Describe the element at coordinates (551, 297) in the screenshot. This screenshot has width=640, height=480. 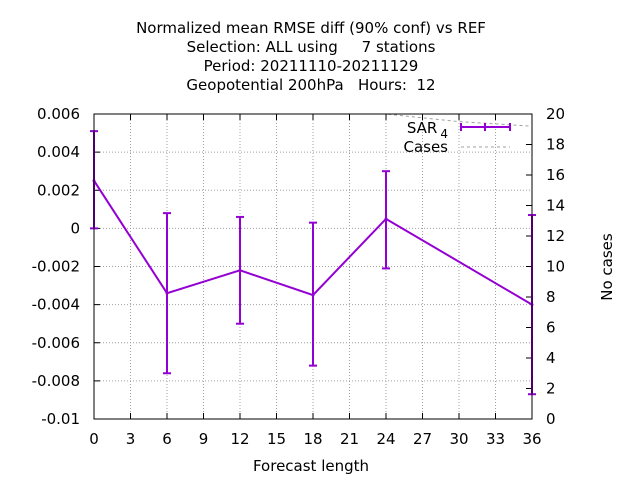
I see `y-right-tick-label: 8` at that location.